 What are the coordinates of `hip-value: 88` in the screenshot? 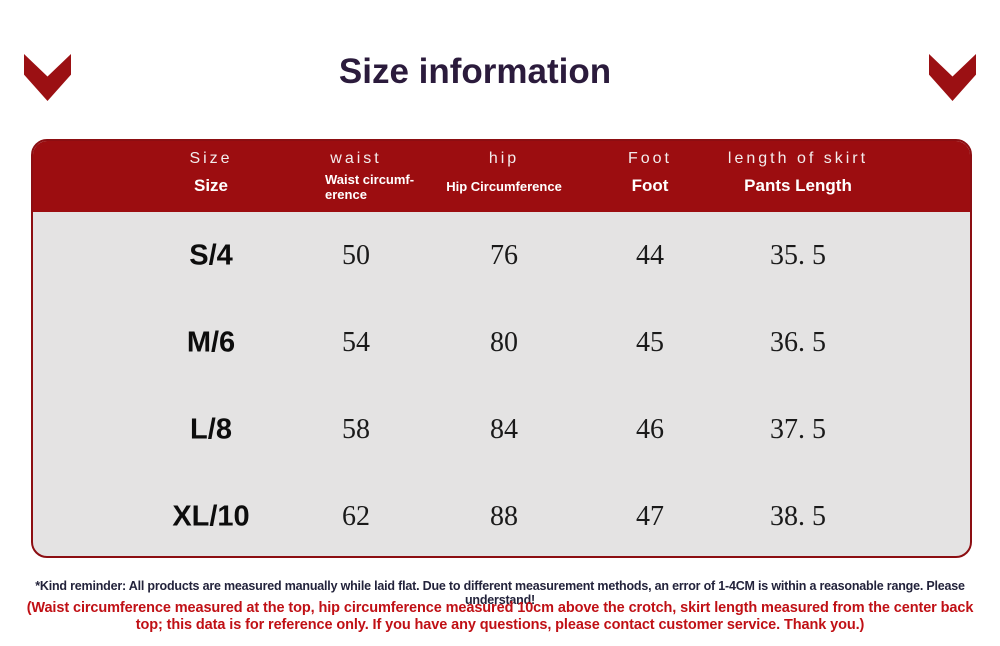 It's located at (504, 516).